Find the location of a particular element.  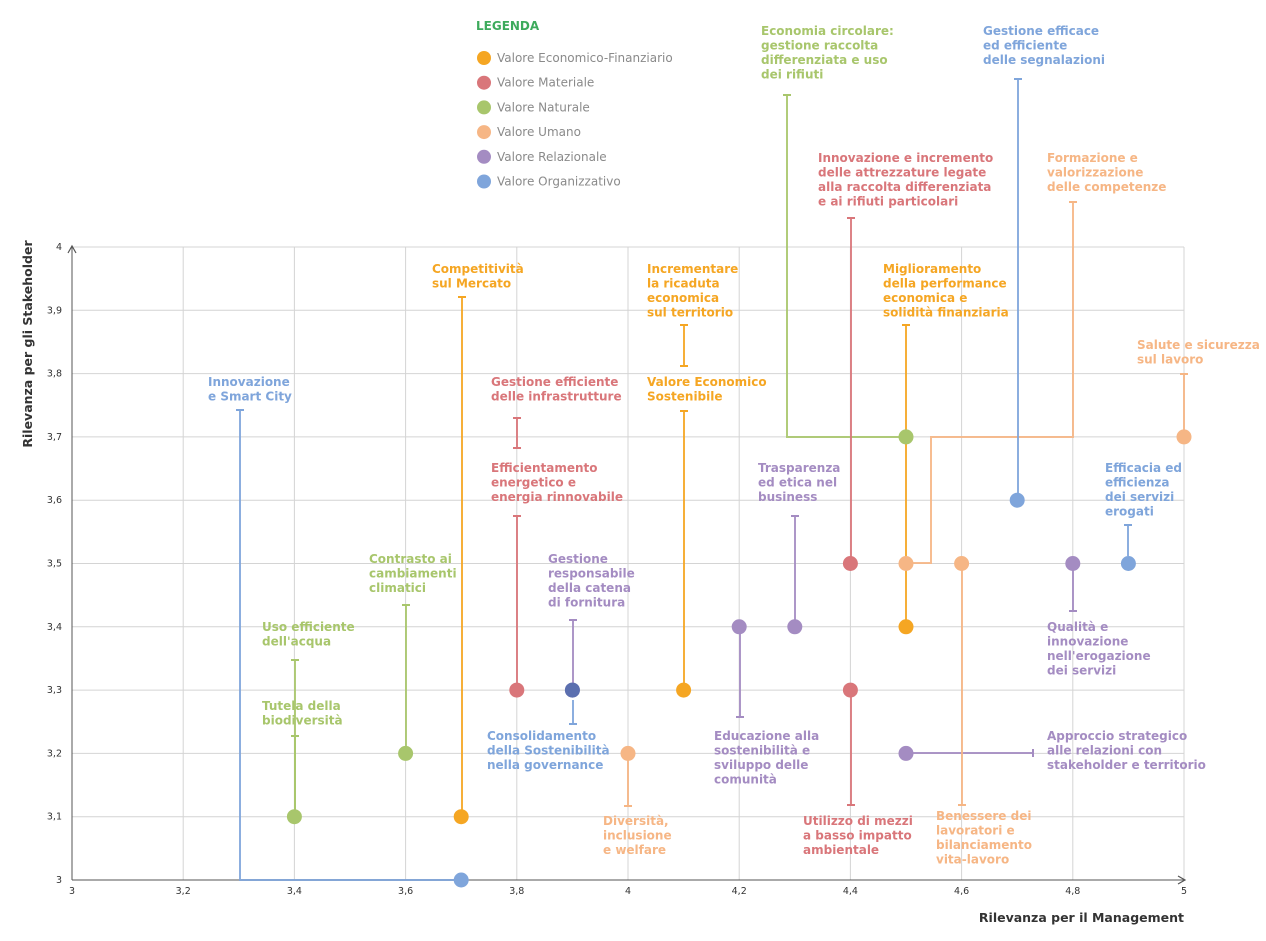

point-label-line: nella governance is located at coordinates (545, 765).